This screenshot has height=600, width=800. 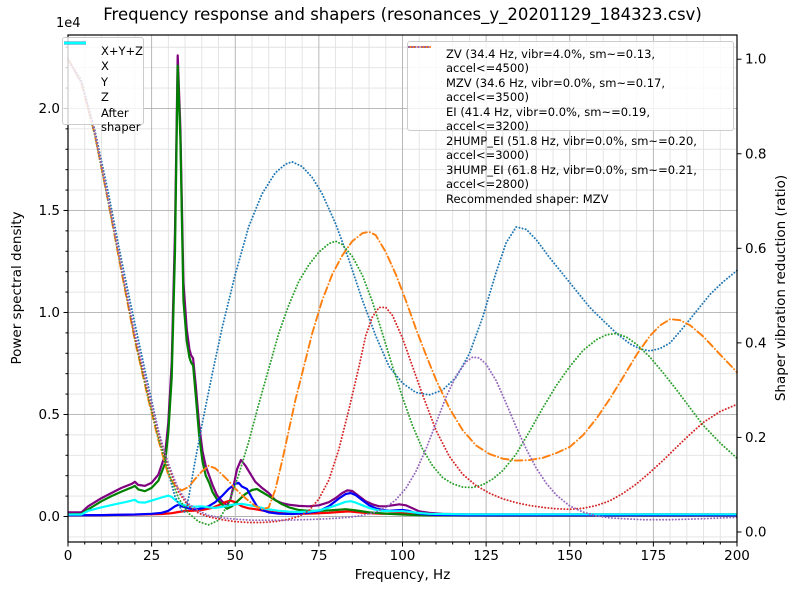 What do you see at coordinates (755, 343) in the screenshot?
I see `y-right-tick-label: 0.4` at bounding box center [755, 343].